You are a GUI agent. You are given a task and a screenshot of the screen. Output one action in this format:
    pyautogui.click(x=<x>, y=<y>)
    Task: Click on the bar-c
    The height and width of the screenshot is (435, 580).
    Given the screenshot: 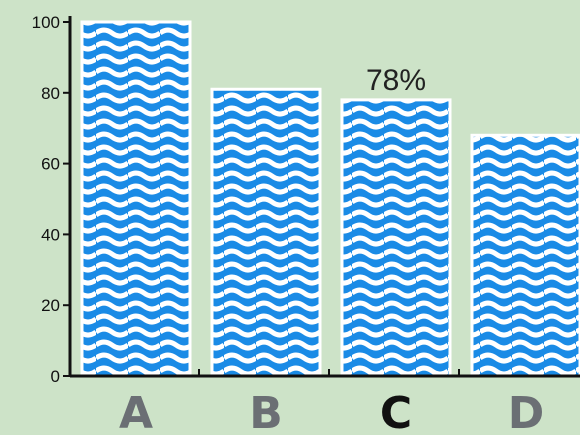 What is the action you would take?
    pyautogui.click(x=396, y=238)
    